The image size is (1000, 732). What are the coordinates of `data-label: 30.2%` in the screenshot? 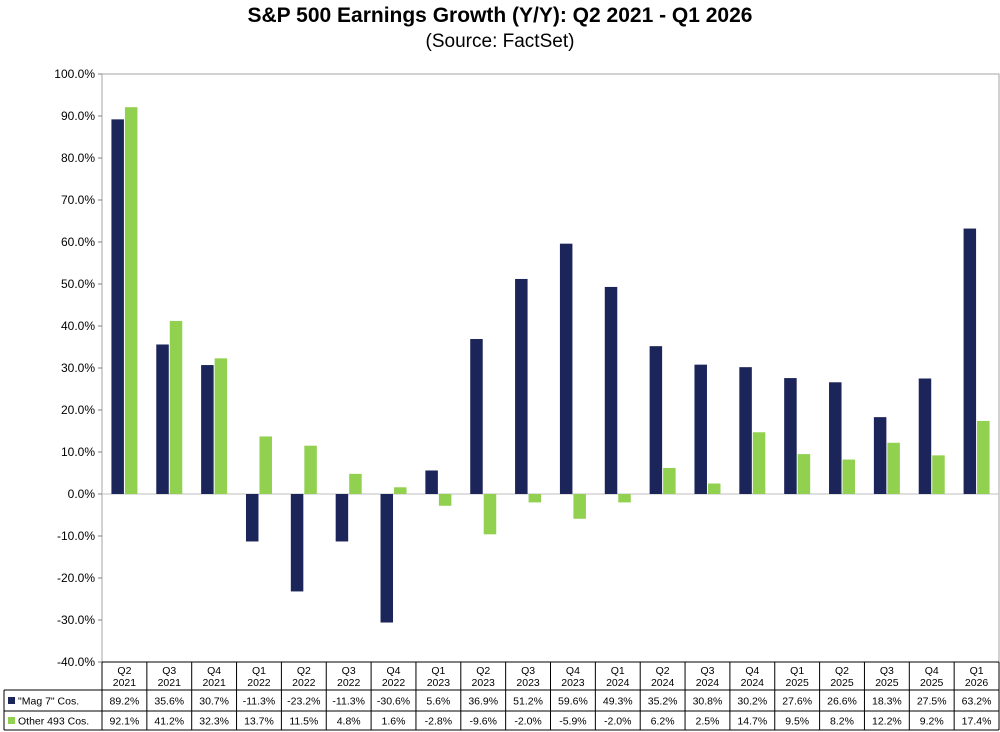 It's located at (752, 702).